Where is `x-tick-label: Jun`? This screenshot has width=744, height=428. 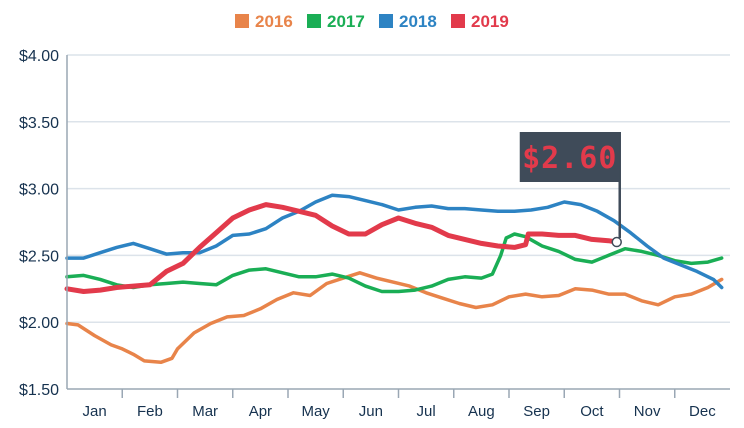
x-tick-label: Jun is located at coordinates (371, 411).